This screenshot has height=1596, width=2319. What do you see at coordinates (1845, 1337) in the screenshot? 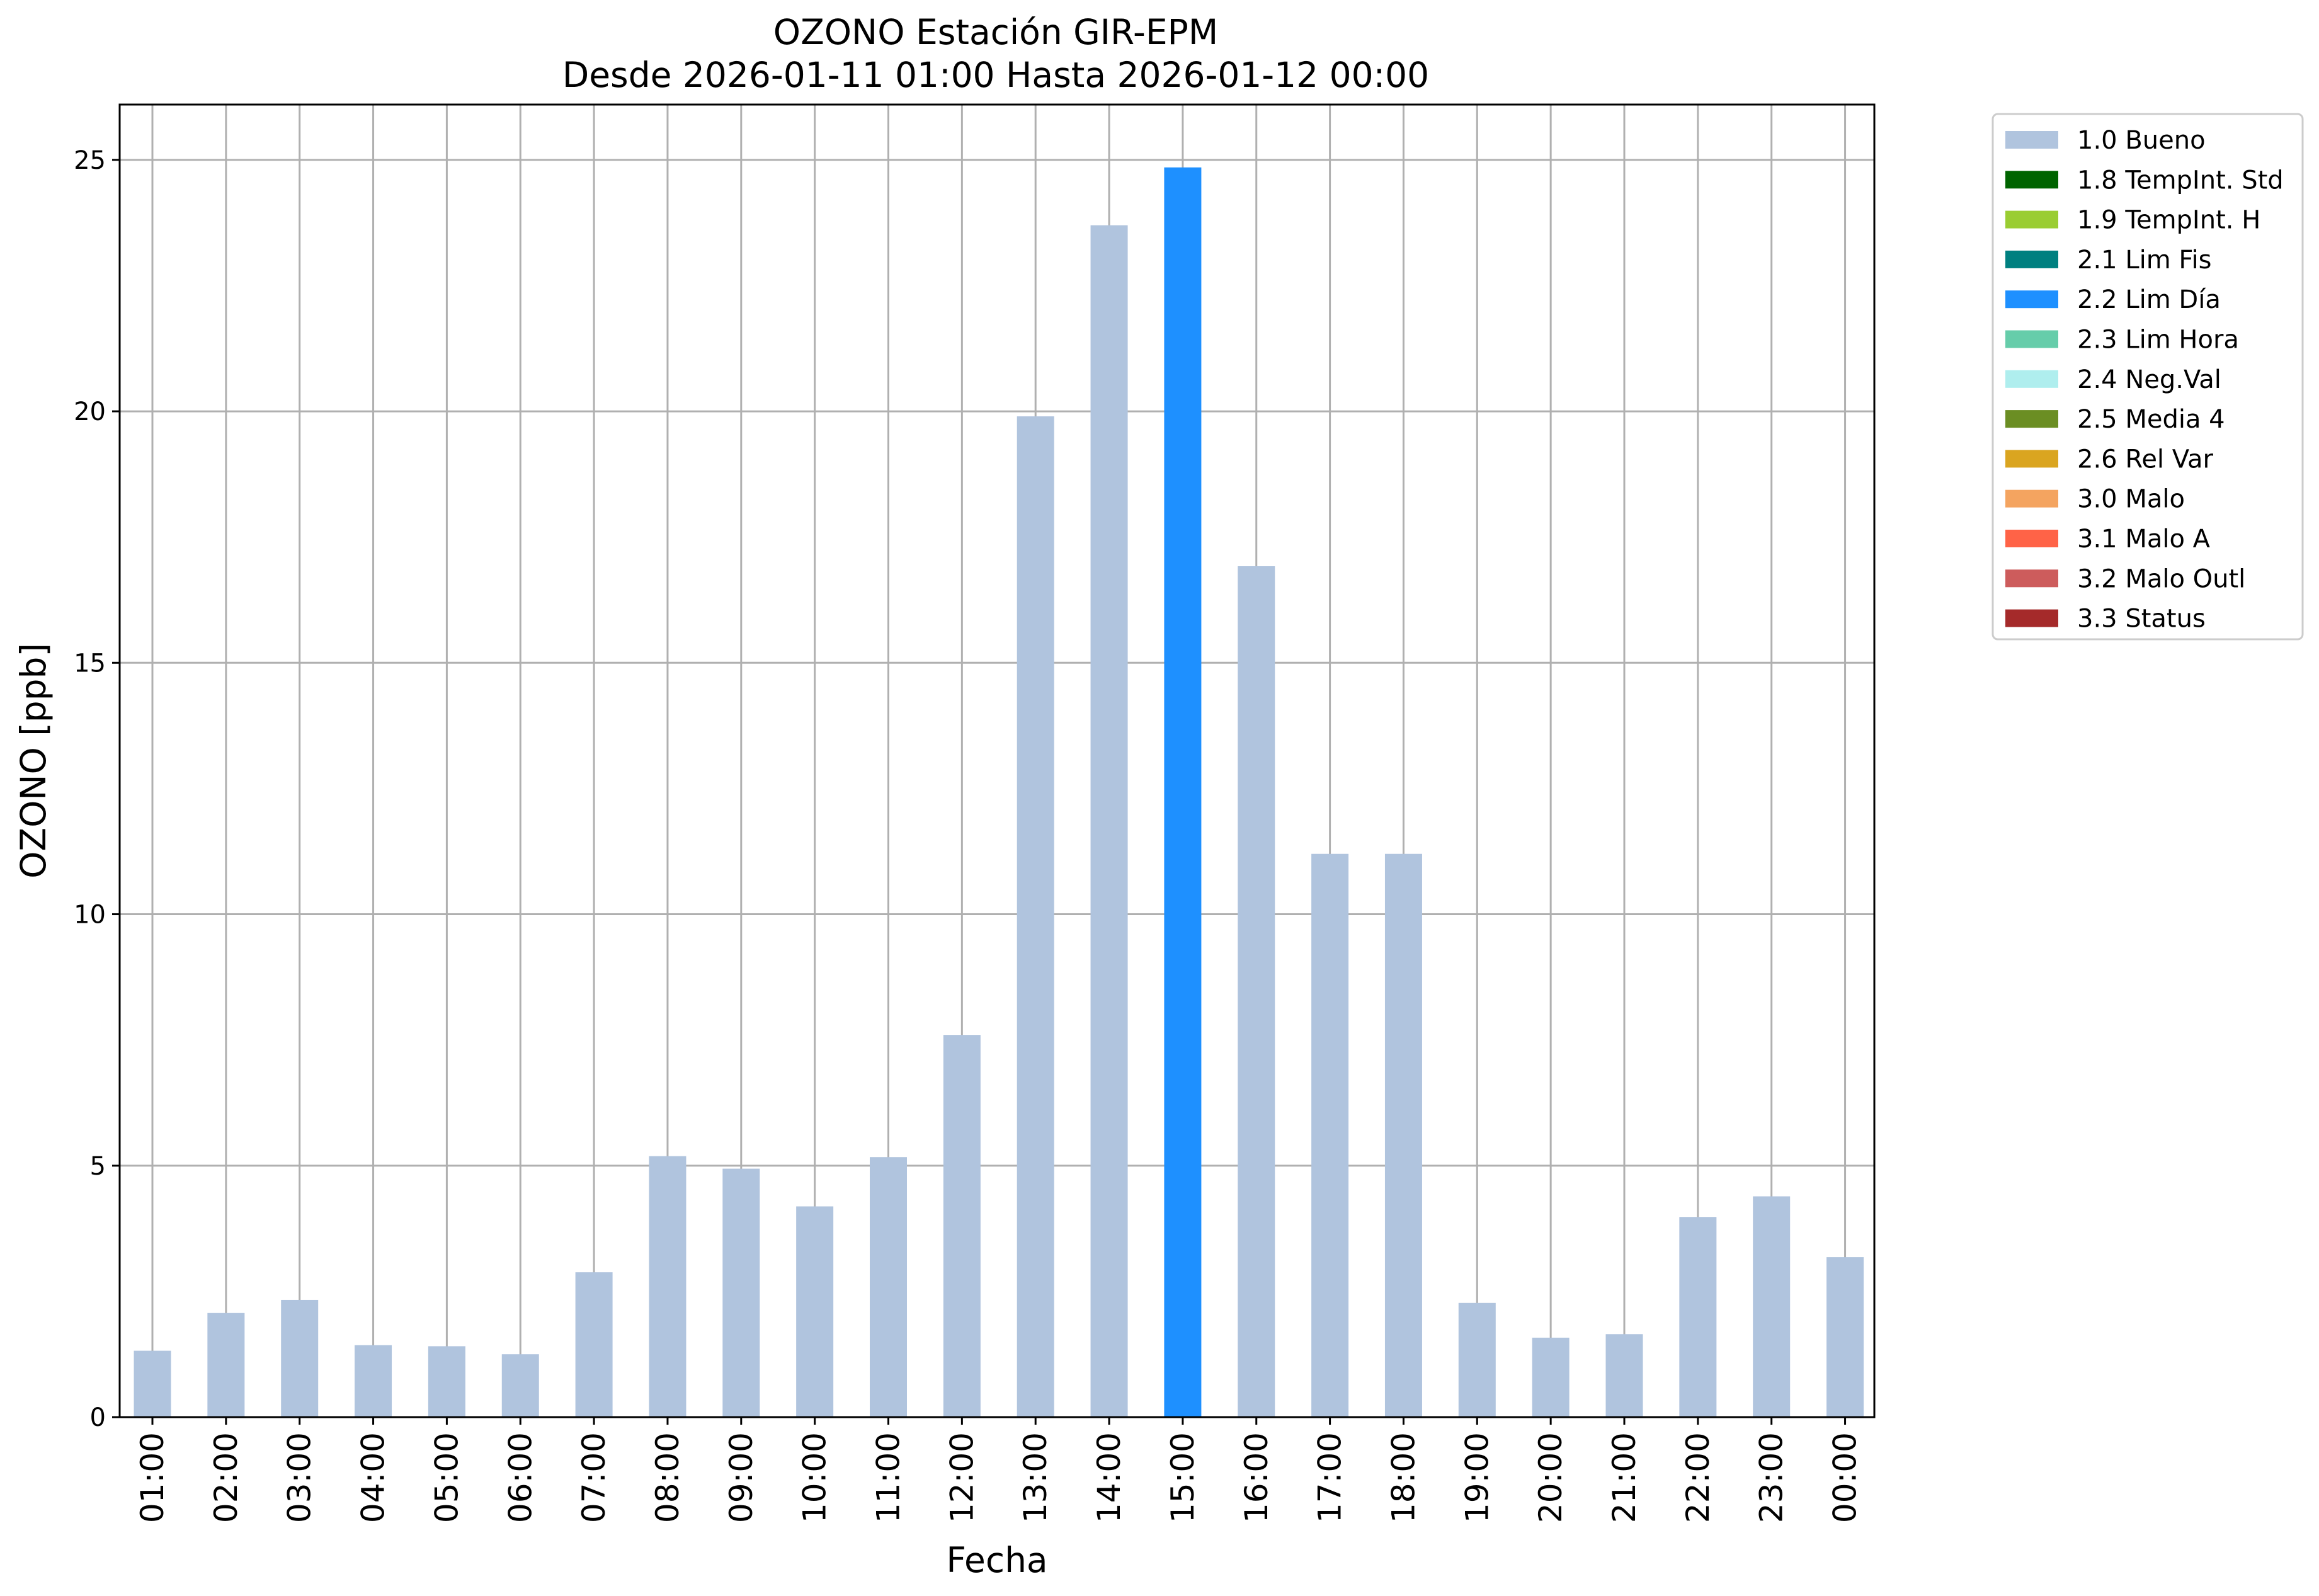
I see `bar-00:00` at bounding box center [1845, 1337].